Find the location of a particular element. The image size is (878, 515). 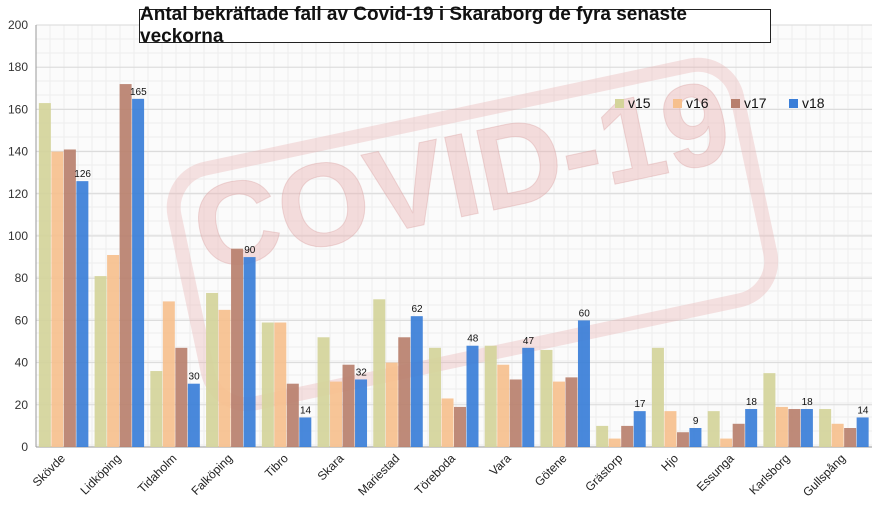

data-label: 47 is located at coordinates (529, 341).